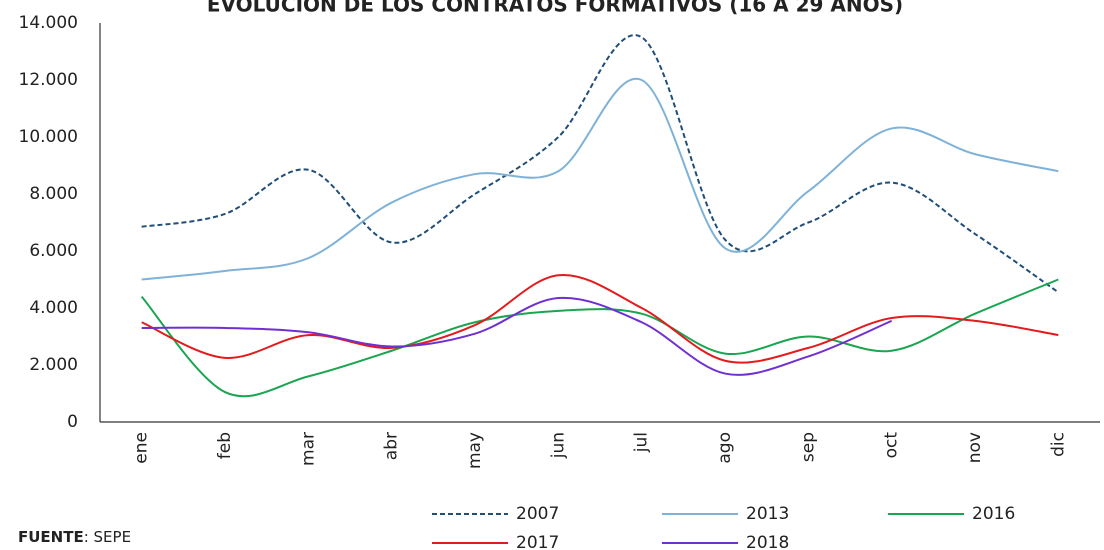 This screenshot has width=1104, height=550. I want to click on x-tick-label: sep, so click(808, 447).